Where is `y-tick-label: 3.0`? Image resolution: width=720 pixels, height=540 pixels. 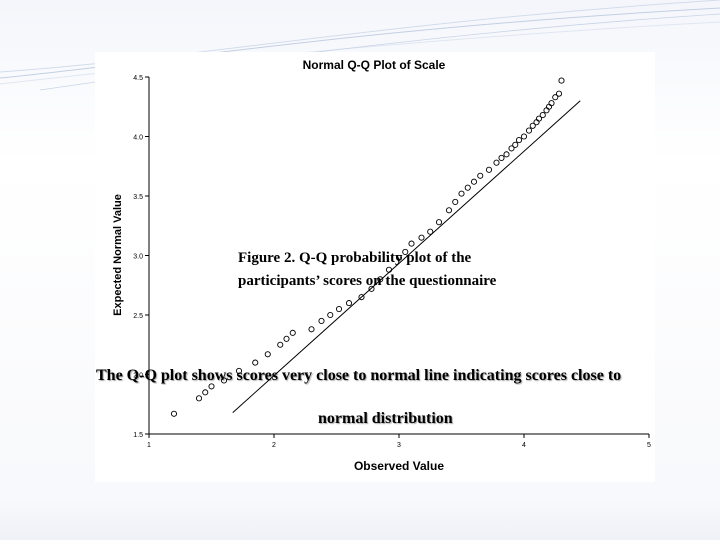 y-tick-label: 3.0 is located at coordinates (138, 257).